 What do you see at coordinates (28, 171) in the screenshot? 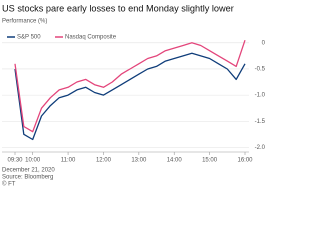
I see `date-note: December 21, 2020` at bounding box center [28, 171].